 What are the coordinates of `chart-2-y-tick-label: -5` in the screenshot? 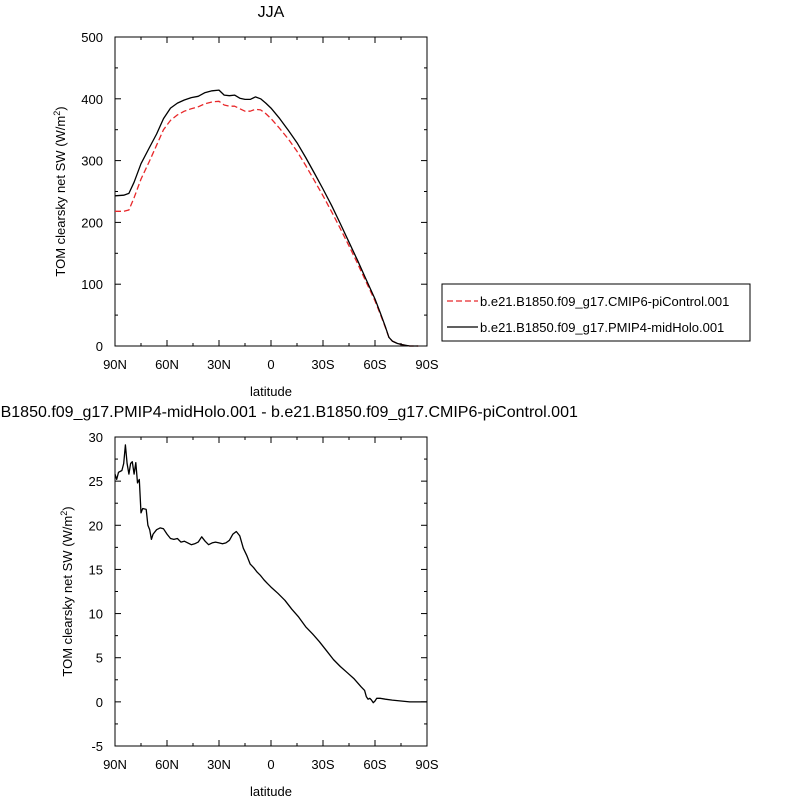 It's located at (97, 746).